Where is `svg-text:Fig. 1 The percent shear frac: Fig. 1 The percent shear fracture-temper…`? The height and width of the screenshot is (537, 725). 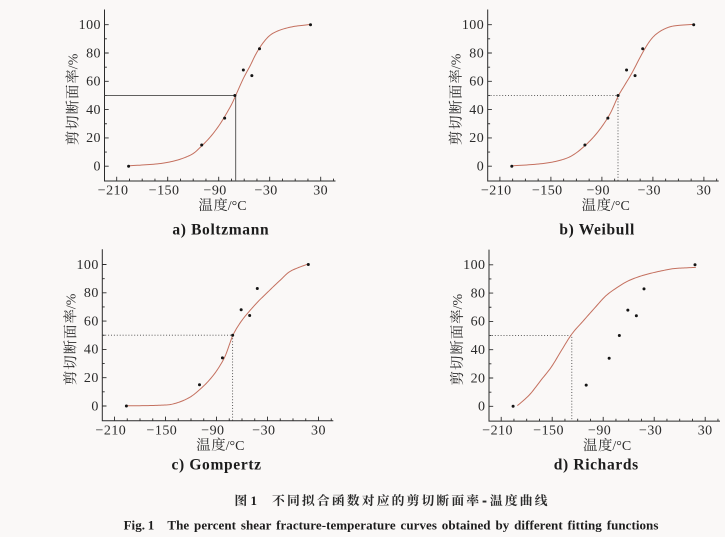 svg-text:Fig. 1 The percent shear frac: Fig. 1 The percent shear fracture-temper… is located at coordinates (391, 525).